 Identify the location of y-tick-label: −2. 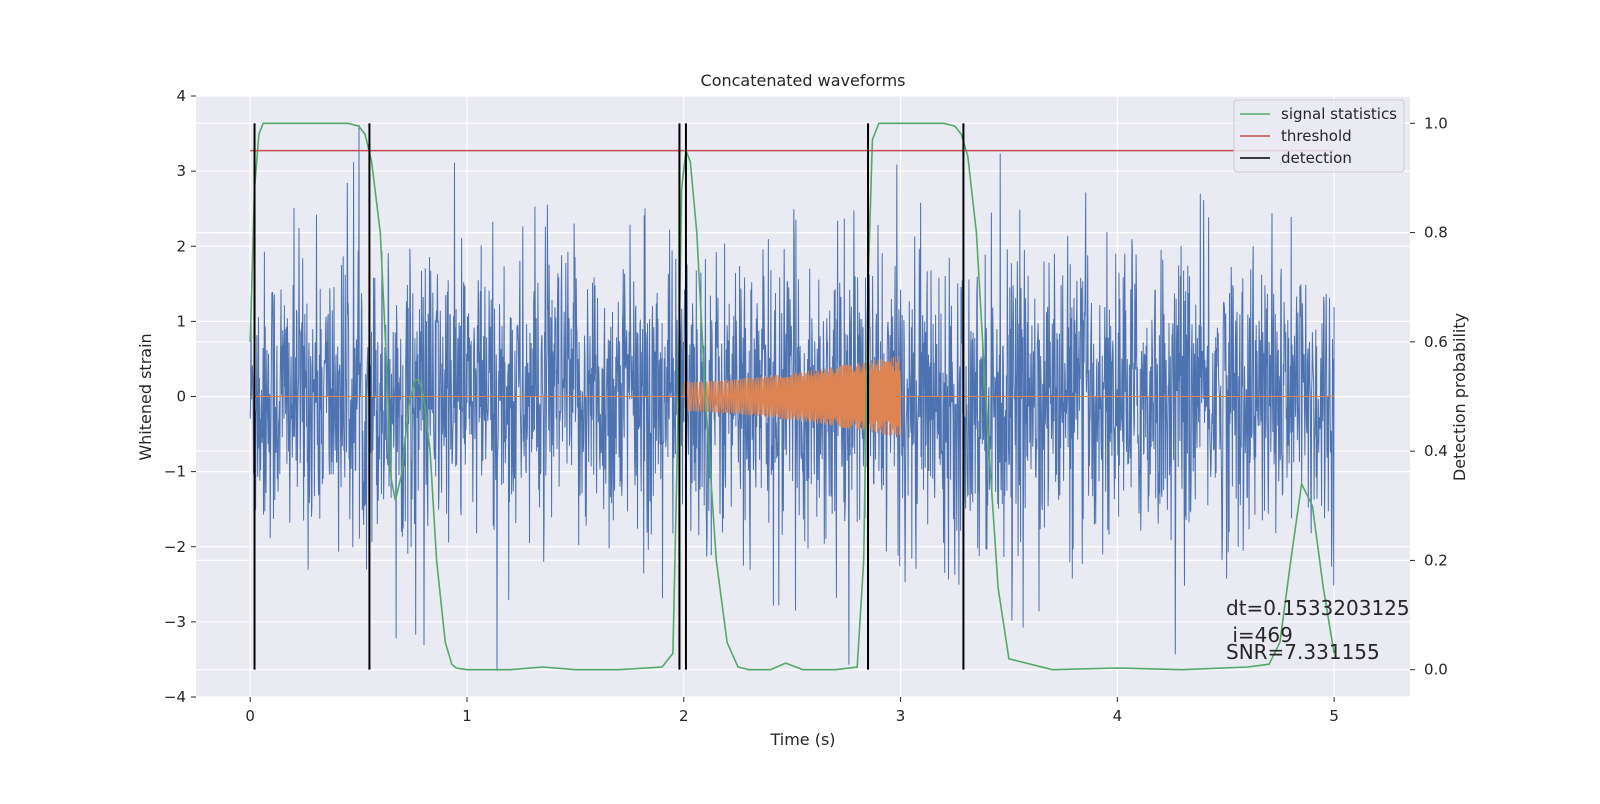
(175, 547).